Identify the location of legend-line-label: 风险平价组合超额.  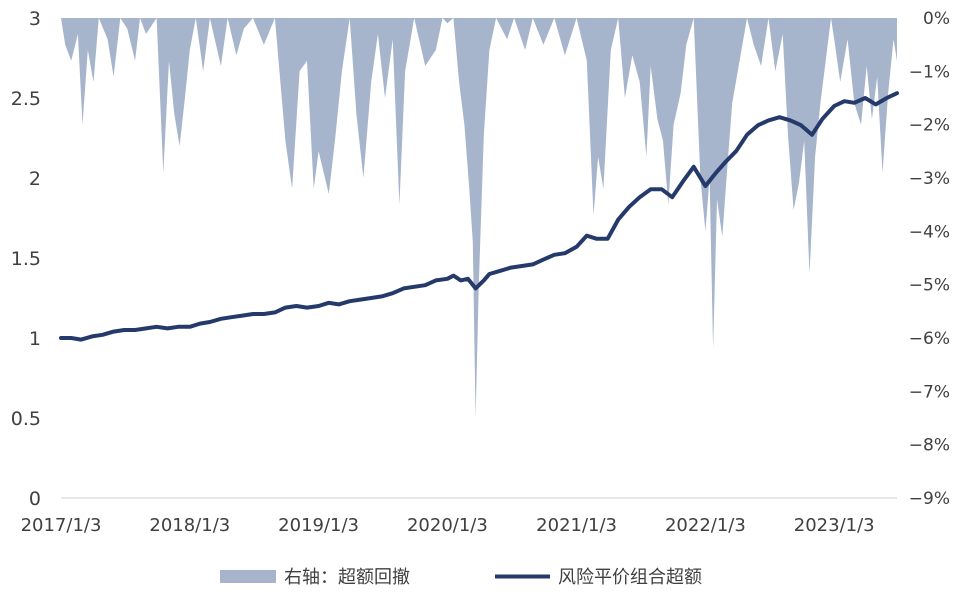
(630, 577).